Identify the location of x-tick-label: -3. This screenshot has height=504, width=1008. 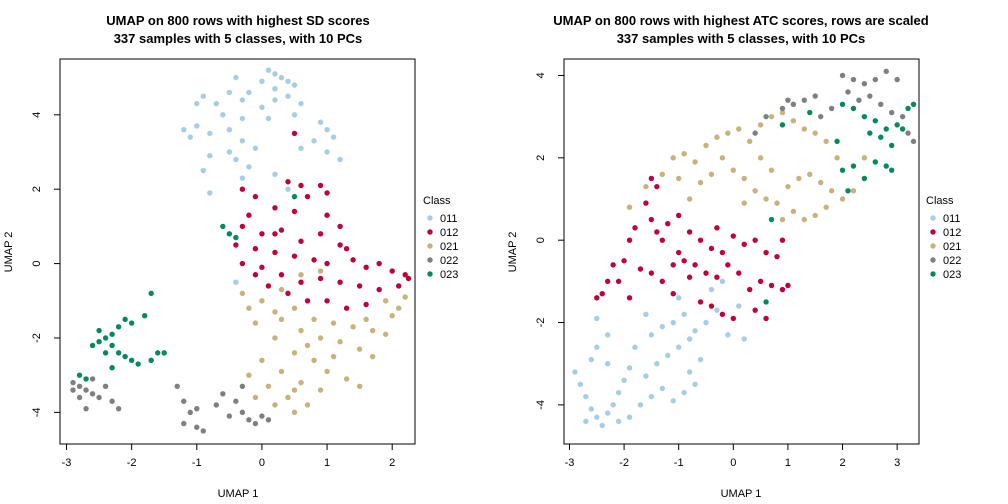
(570, 463).